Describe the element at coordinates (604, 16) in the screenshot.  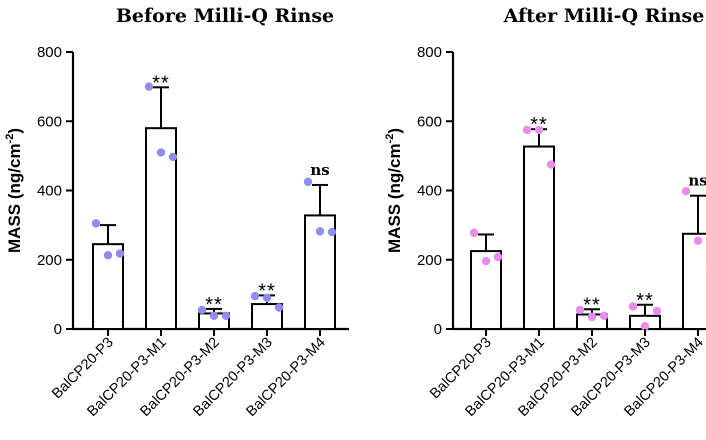
I see `chart-title: After Milli-Q Rinse` at that location.